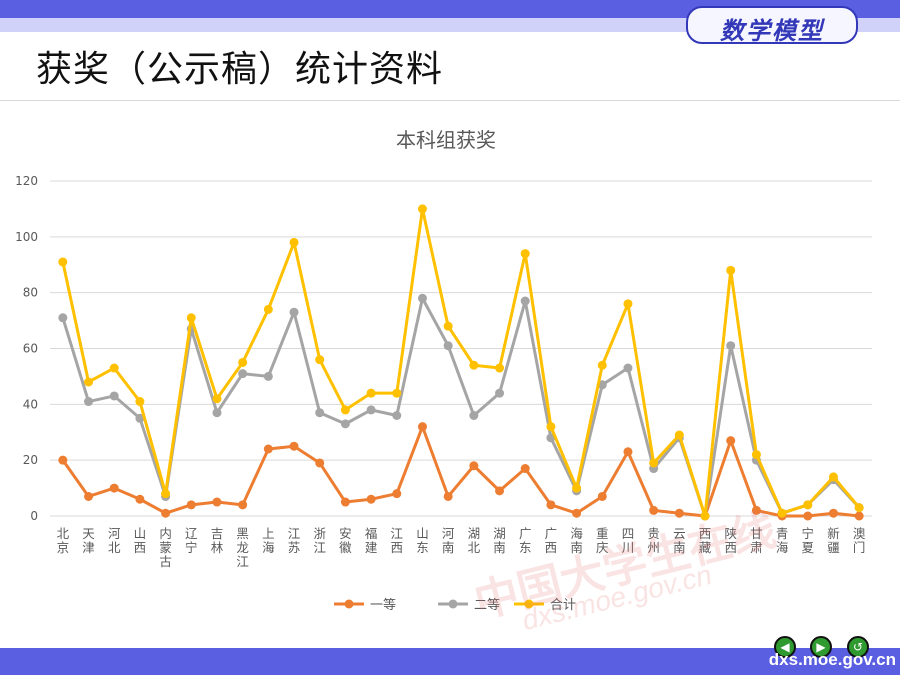 Image resolution: width=900 pixels, height=675 pixels. I want to click on x-tick-label: 新疆, so click(833, 540).